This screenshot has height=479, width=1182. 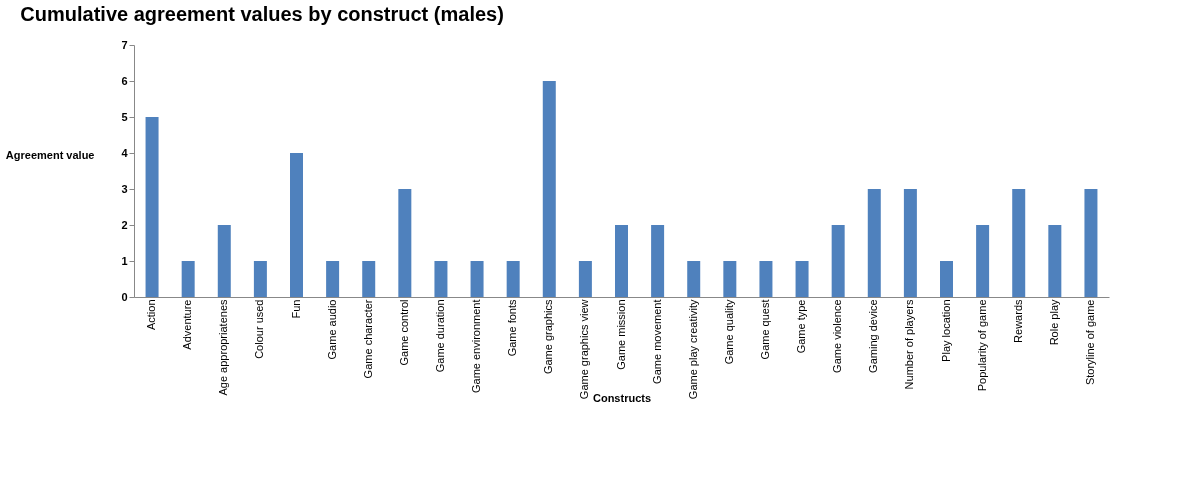 What do you see at coordinates (124, 224) in the screenshot?
I see `y-tick-label: 2` at bounding box center [124, 224].